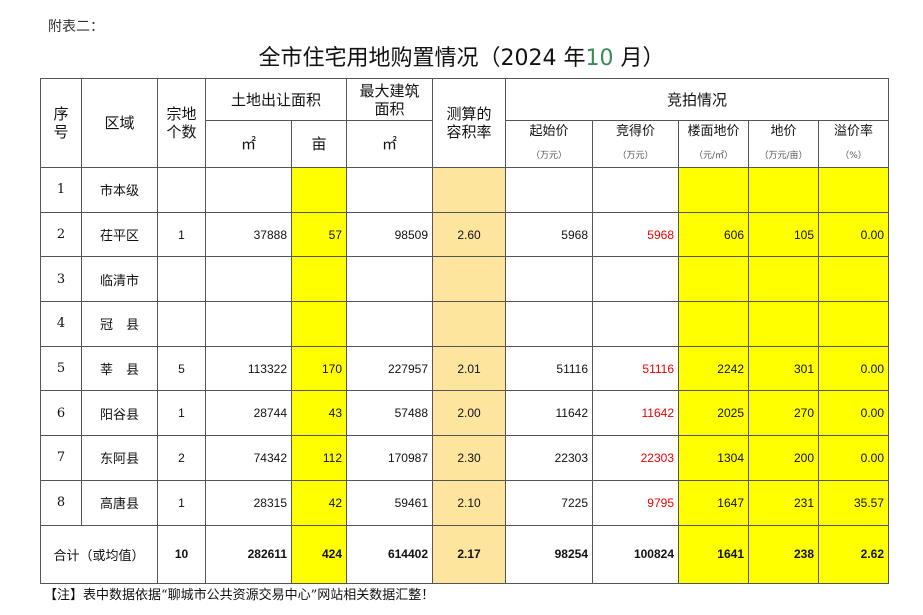 The width and height of the screenshot is (923, 615). Describe the element at coordinates (181, 554) in the screenshot. I see `total-cell: 10` at that location.